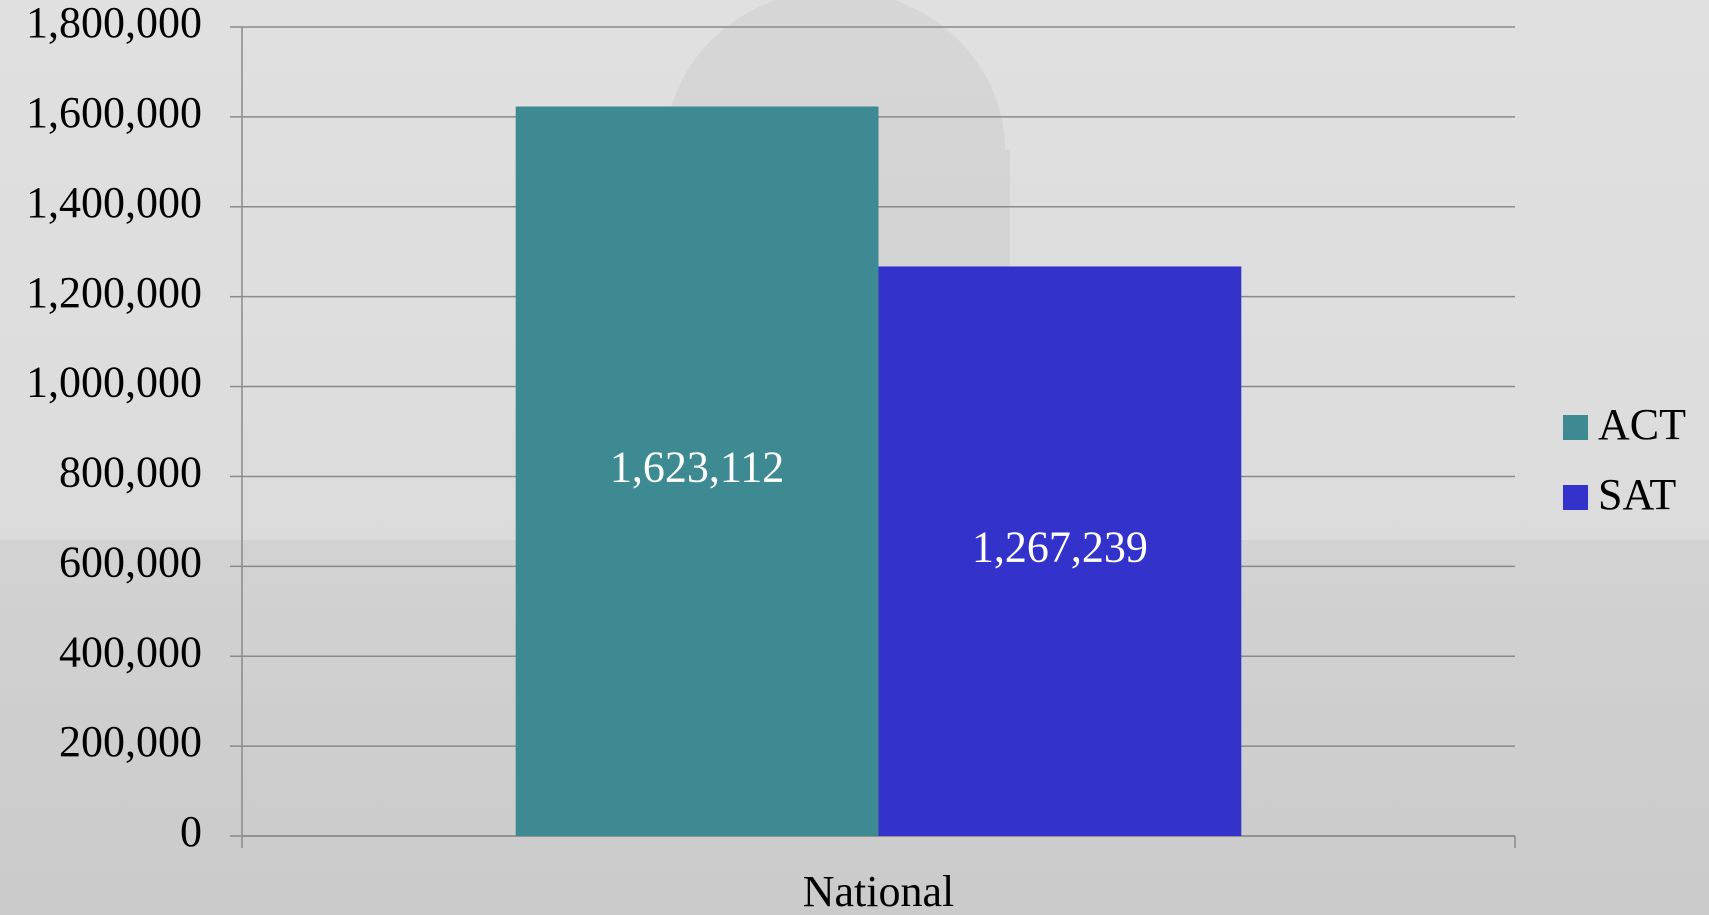 The width and height of the screenshot is (1709, 915). Describe the element at coordinates (114, 112) in the screenshot. I see `y-tick-label: 1,600,000` at that location.